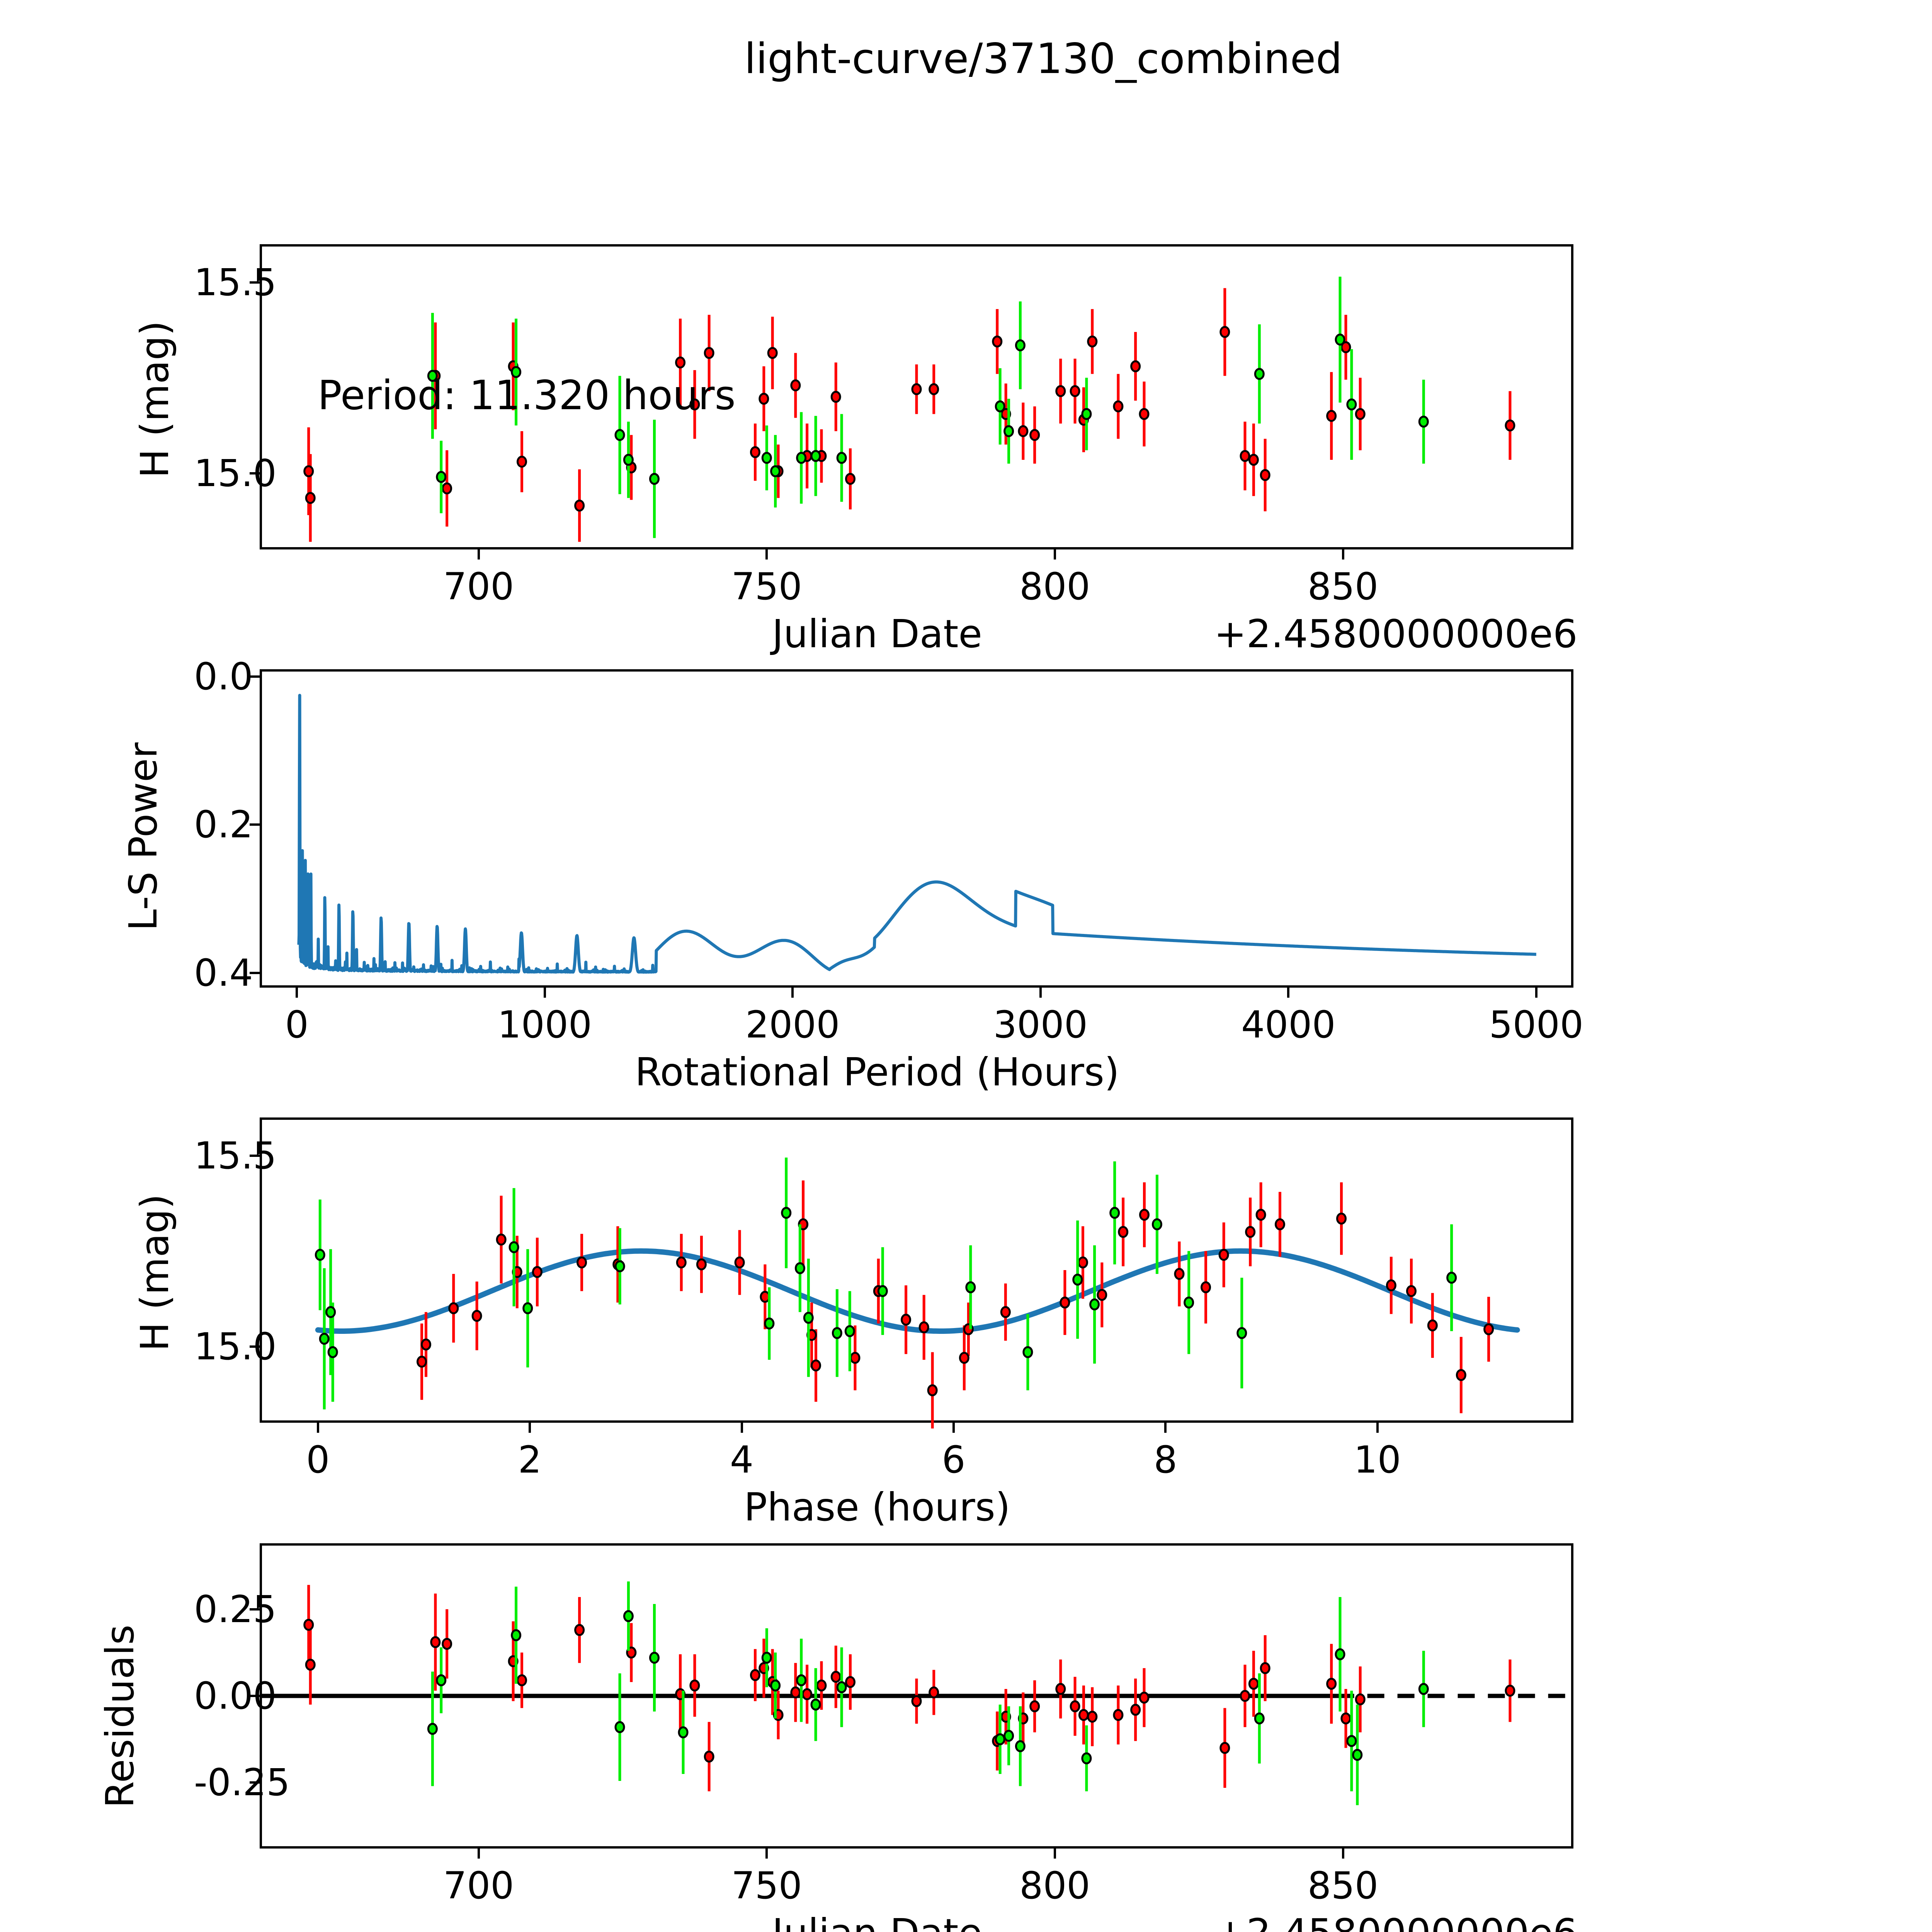  Describe the element at coordinates (877, 1921) in the screenshot. I see `panel4-xaxis-title: Julian Date` at that location.